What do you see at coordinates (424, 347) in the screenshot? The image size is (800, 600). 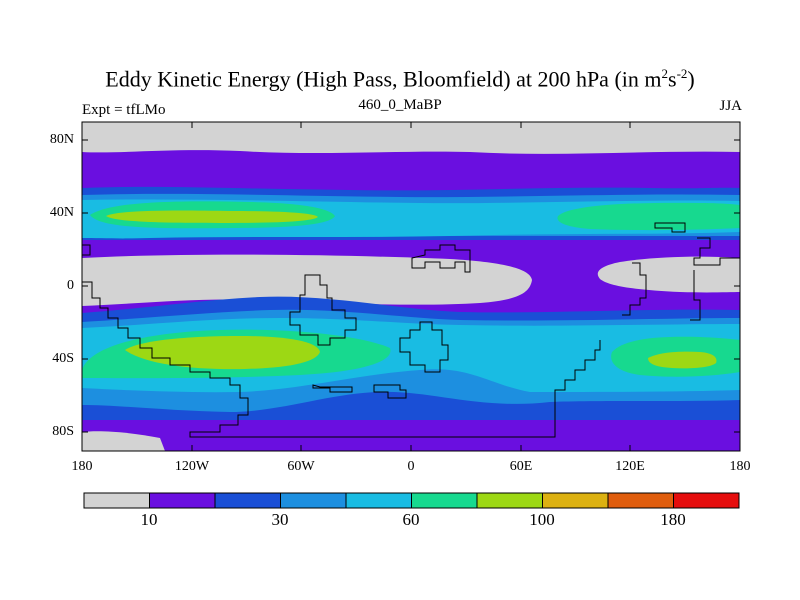 I see `coastline-south-africa` at bounding box center [424, 347].